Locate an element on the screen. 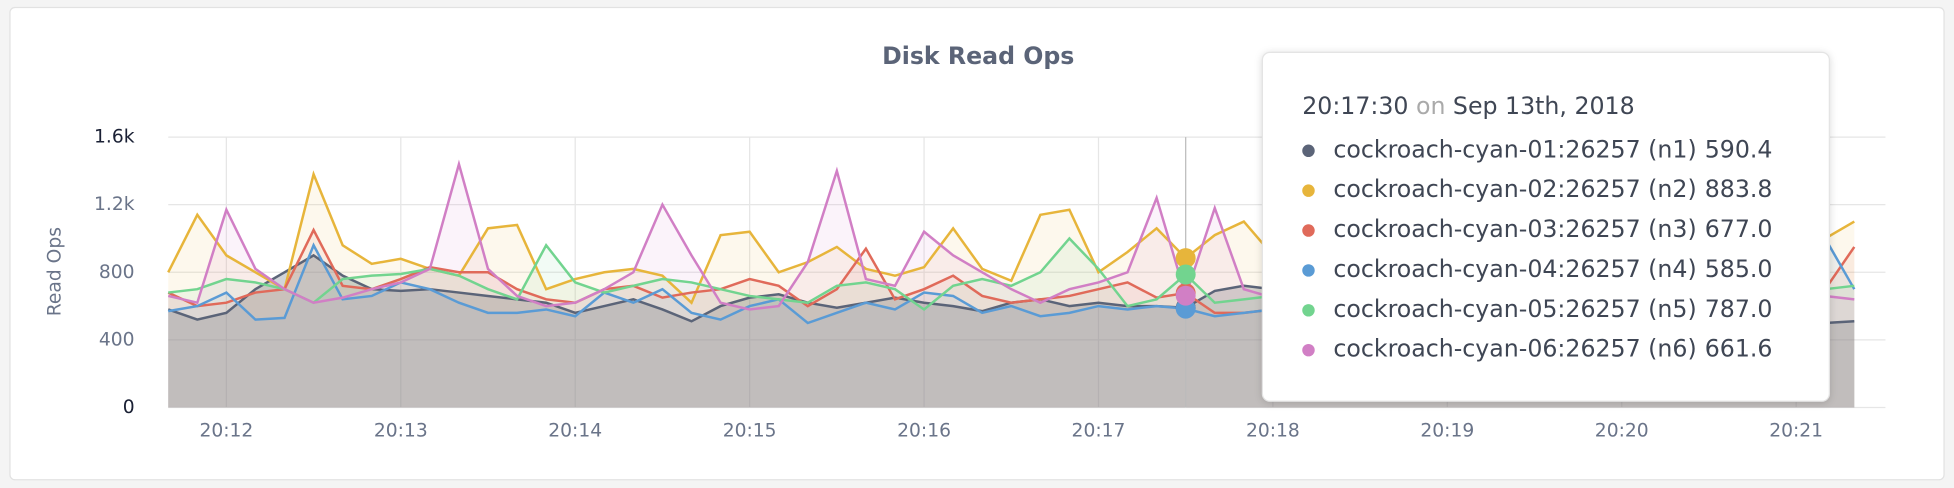 The width and height of the screenshot is (1954, 488). legend-label: cockroach-cyan-02:26257 (n2) is located at coordinates (1514, 189).